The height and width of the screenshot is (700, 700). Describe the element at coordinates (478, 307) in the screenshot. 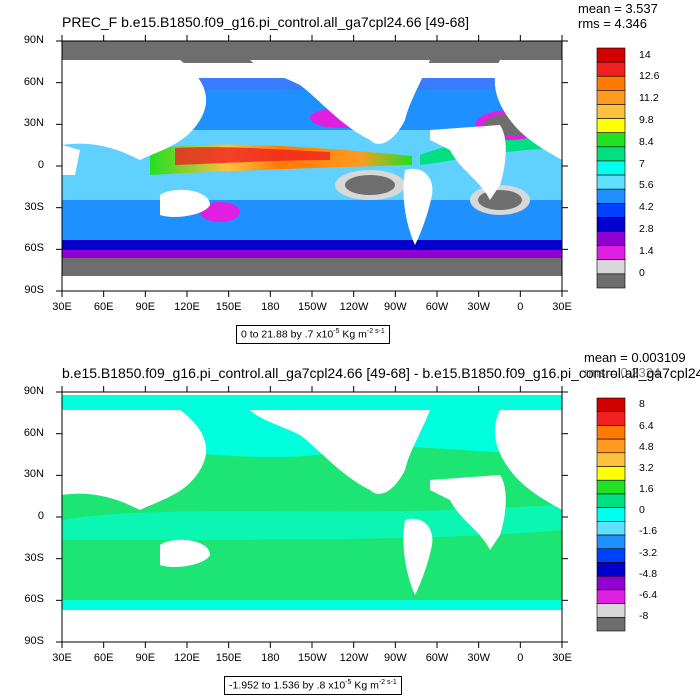

I see `x-tick-label: 30W` at that location.